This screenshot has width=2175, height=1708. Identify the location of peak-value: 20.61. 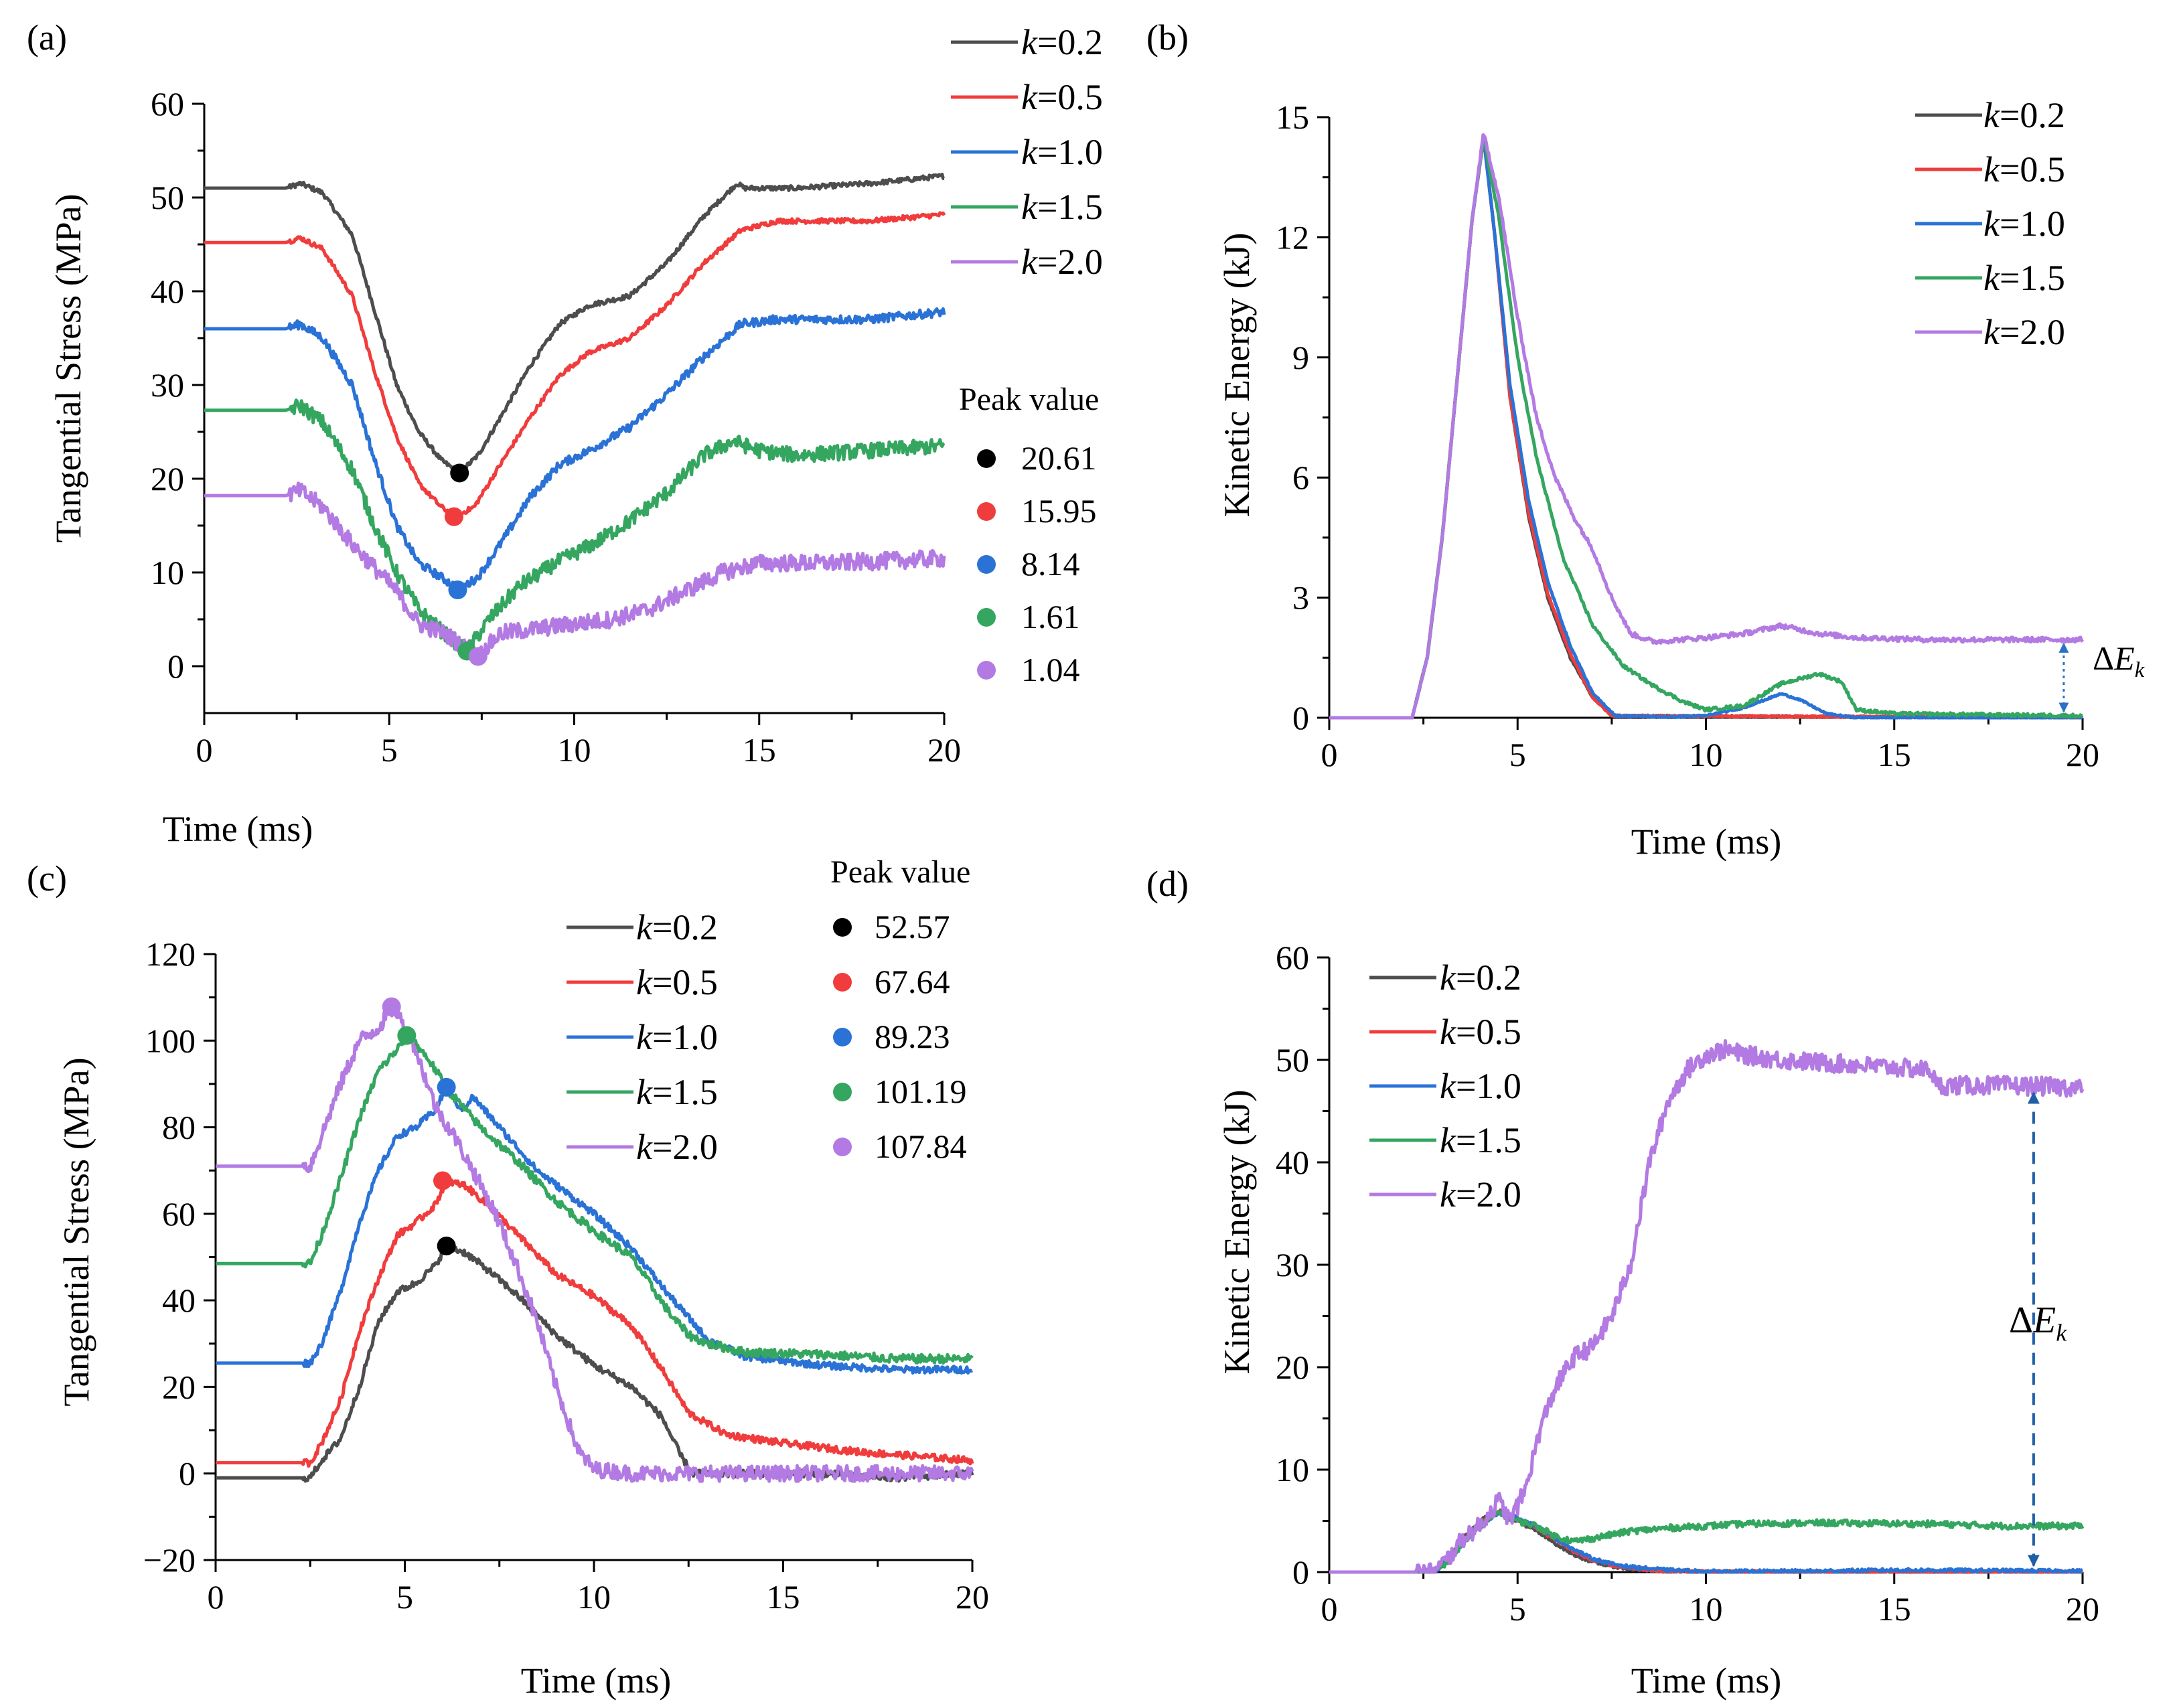
(1059, 458).